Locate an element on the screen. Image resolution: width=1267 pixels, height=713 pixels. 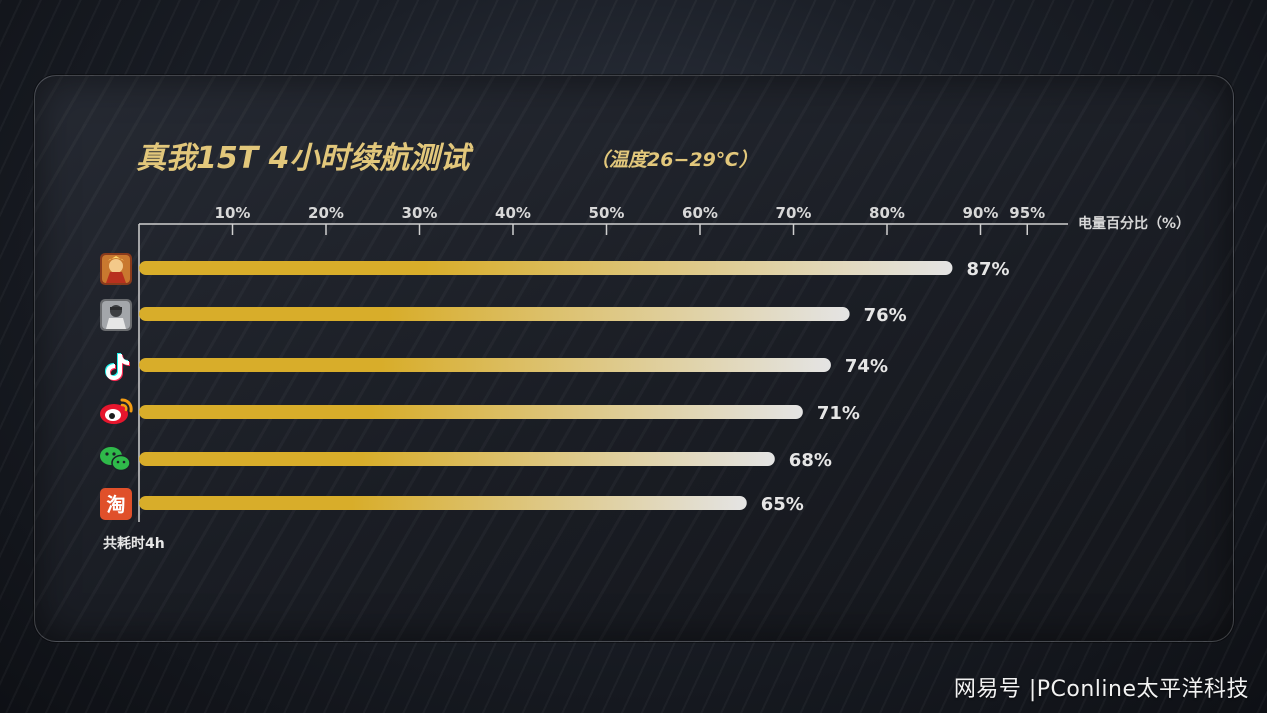
value-label-honor-of-kings: 87% is located at coordinates (987, 269).